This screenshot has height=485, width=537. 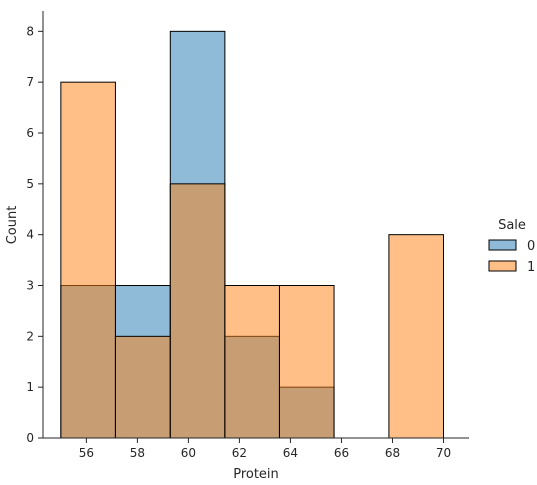 I want to click on x-tick-label: 60, so click(x=188, y=453).